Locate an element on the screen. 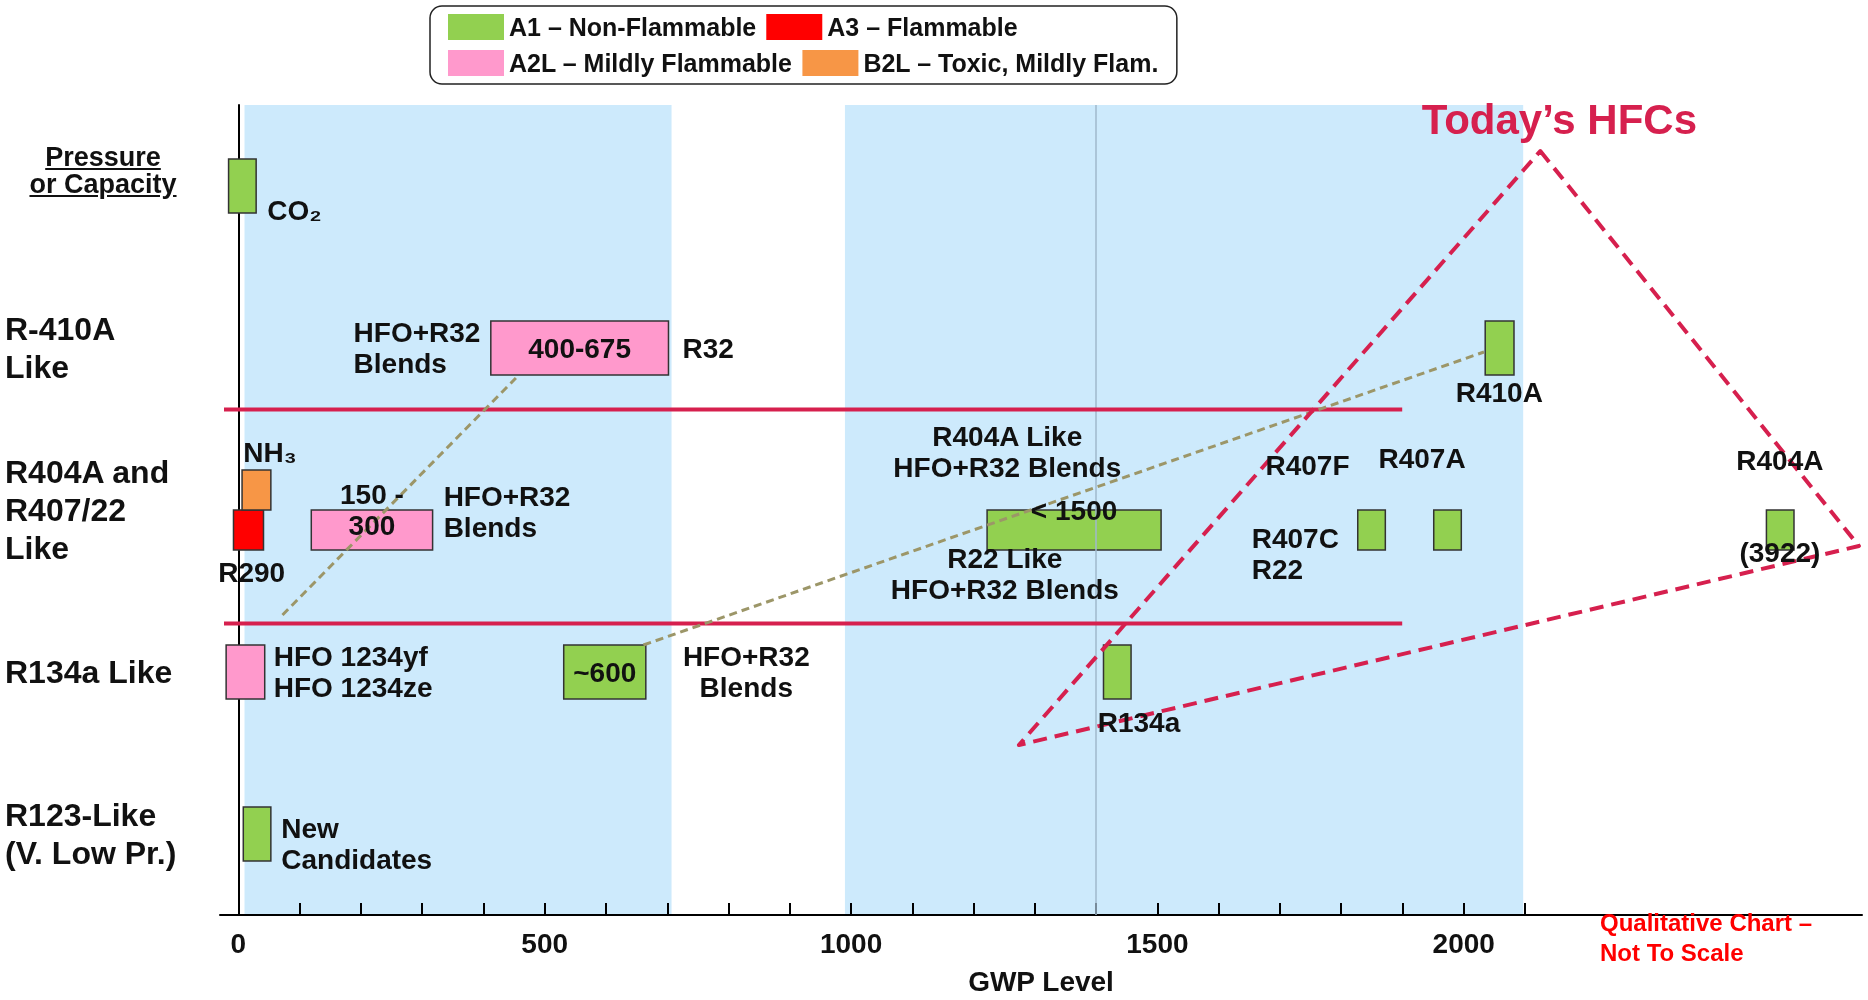 The image size is (1868, 1000). legend-label: B2L – Toxic, Mildly Flam. is located at coordinates (1011, 63).